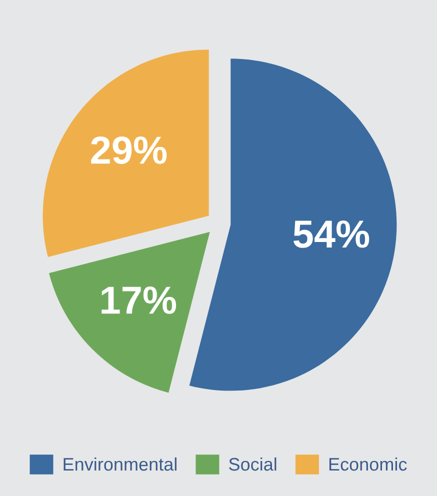 The height and width of the screenshot is (496, 437). I want to click on legend-label: Economic, so click(368, 464).